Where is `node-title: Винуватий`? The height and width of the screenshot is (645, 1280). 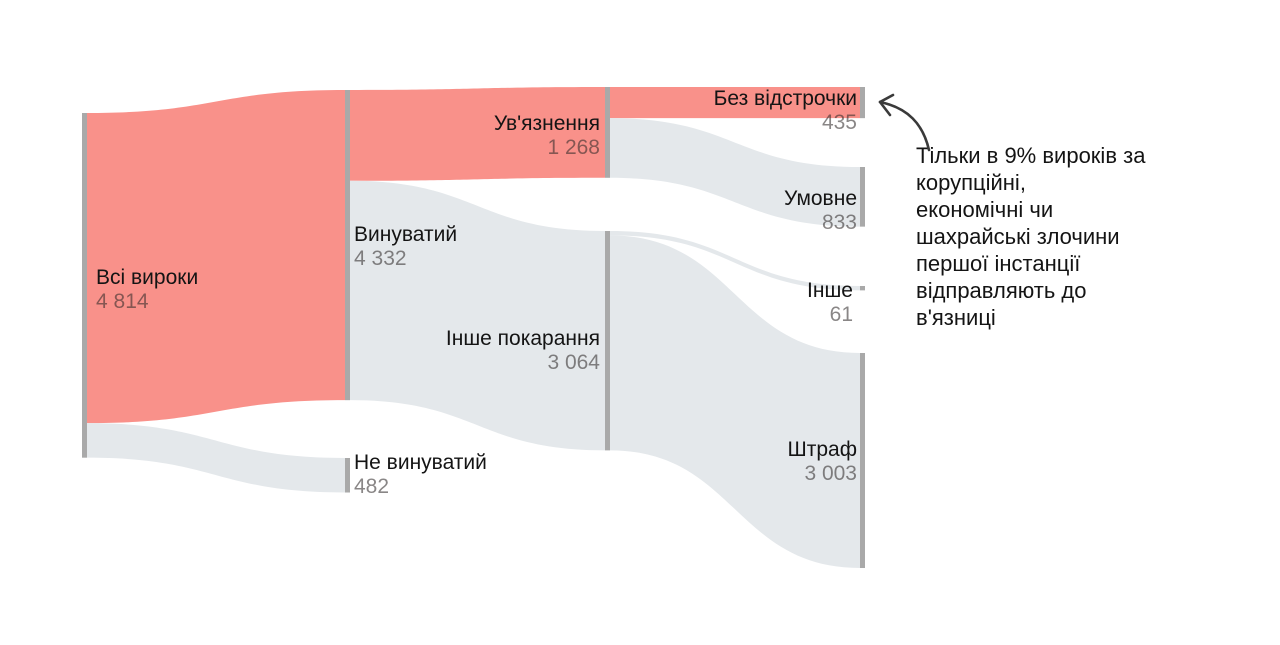
node-title: Винуватий is located at coordinates (406, 234).